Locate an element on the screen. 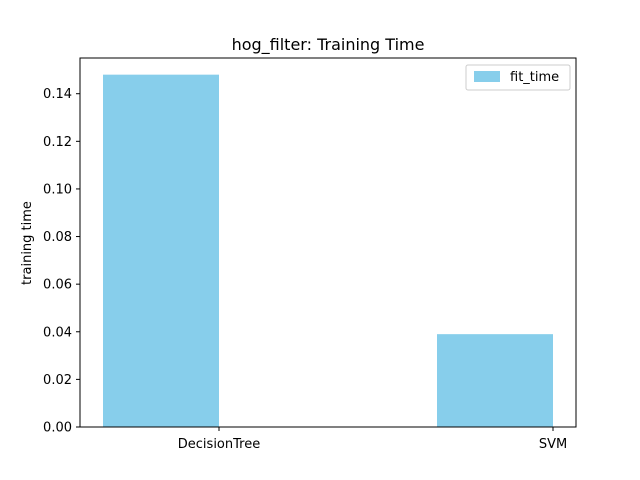 This screenshot has width=640, height=480. bar-decisiontree is located at coordinates (161, 250).